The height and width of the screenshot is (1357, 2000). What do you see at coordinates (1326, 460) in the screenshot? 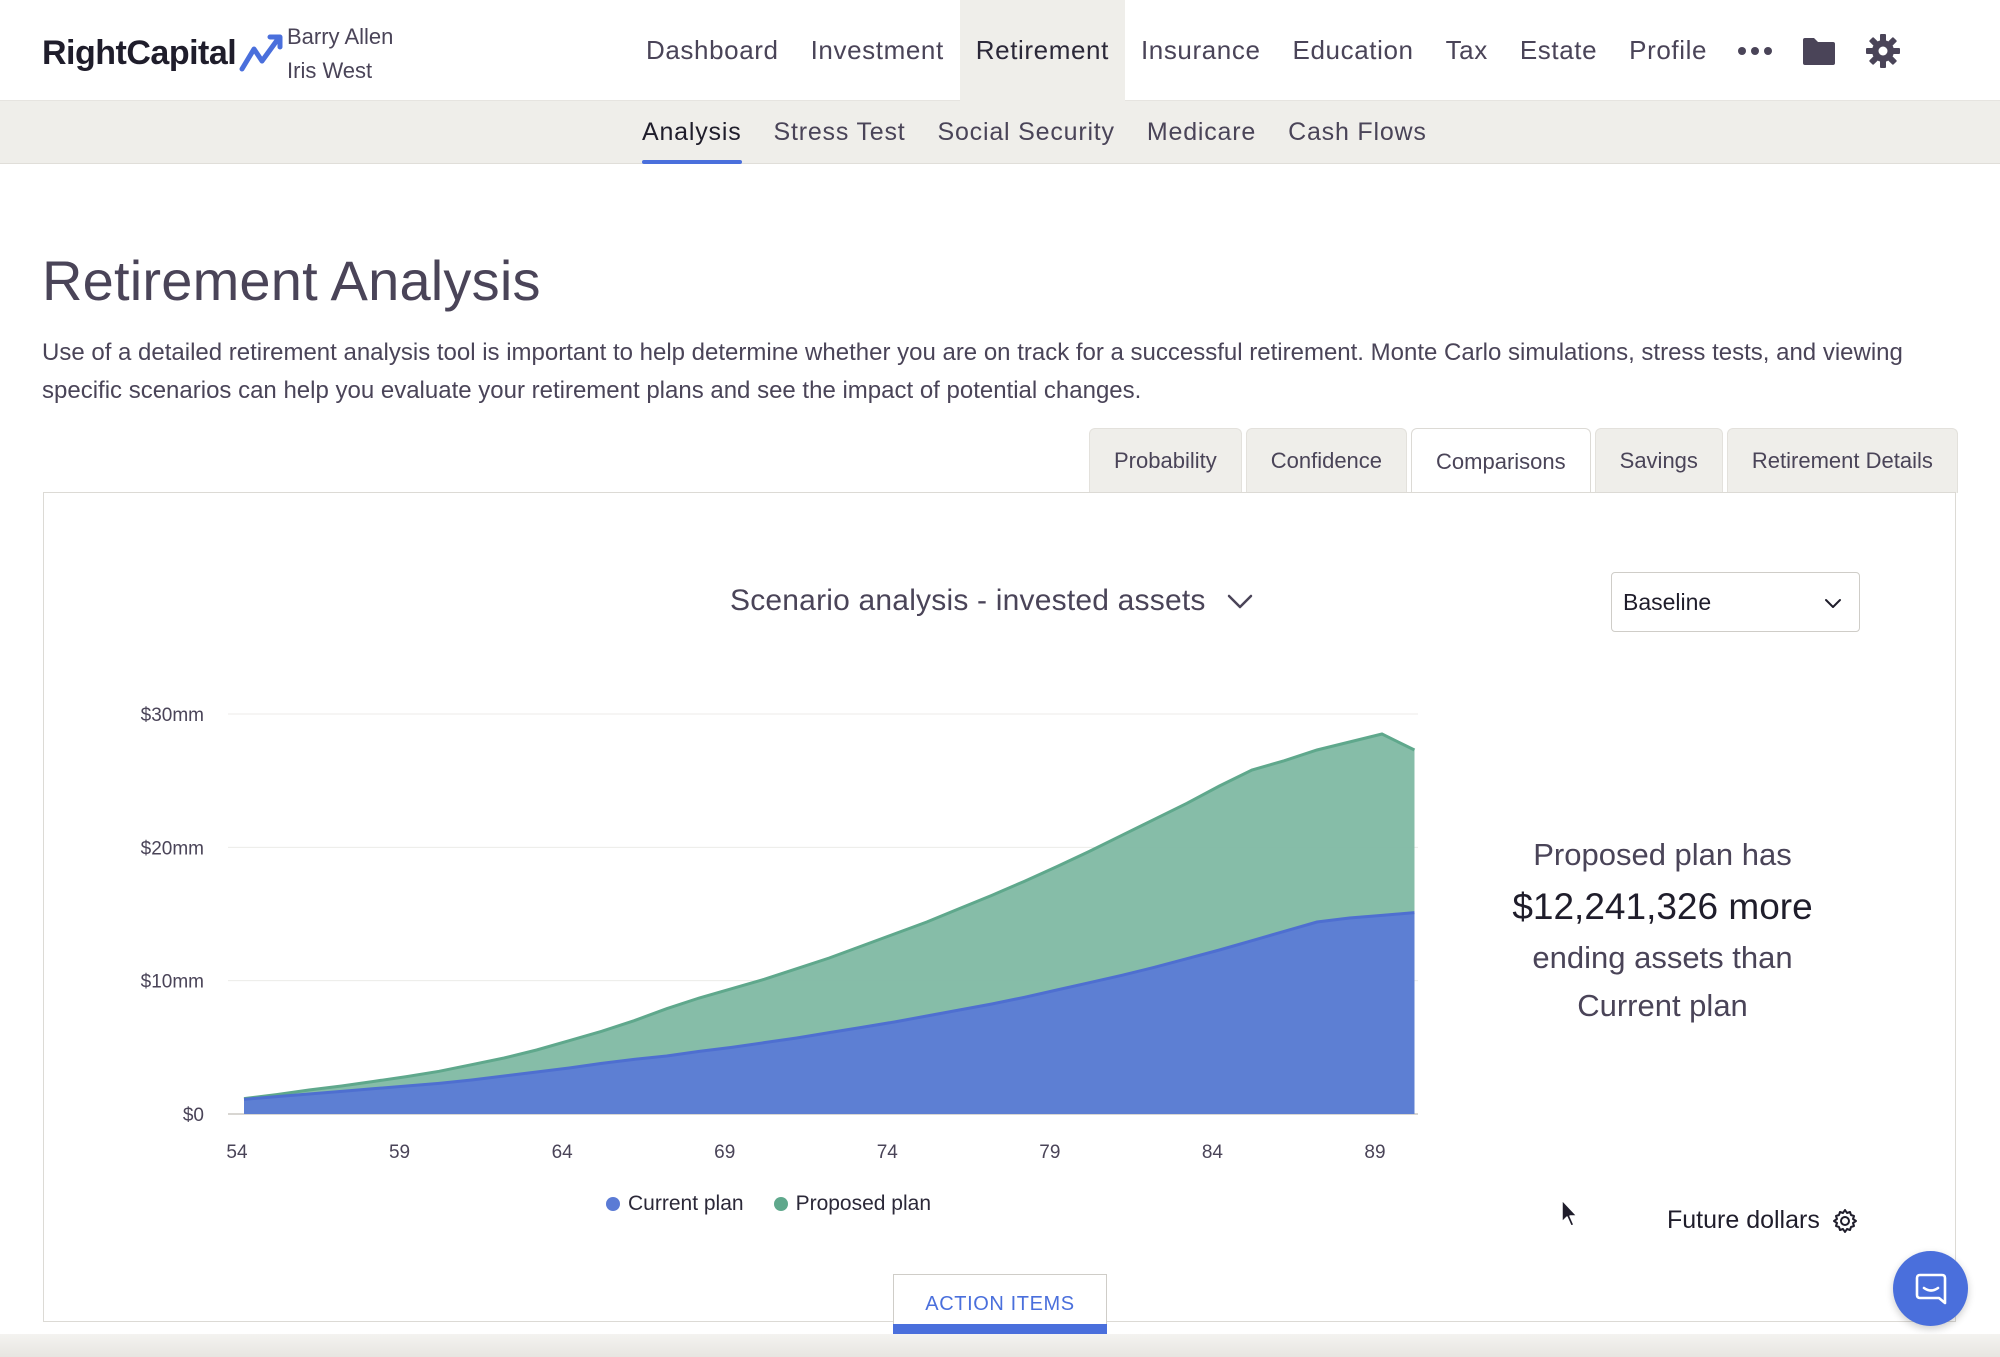
I see `tab-confidence: Confidence` at bounding box center [1326, 460].